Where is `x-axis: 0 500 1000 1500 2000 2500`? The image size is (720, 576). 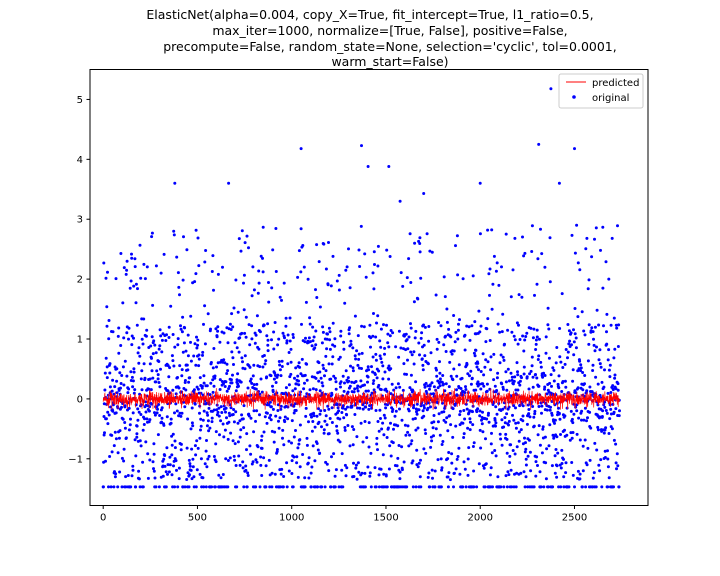
x-axis: 0 500 1000 1500 2000 2500 is located at coordinates (343, 514).